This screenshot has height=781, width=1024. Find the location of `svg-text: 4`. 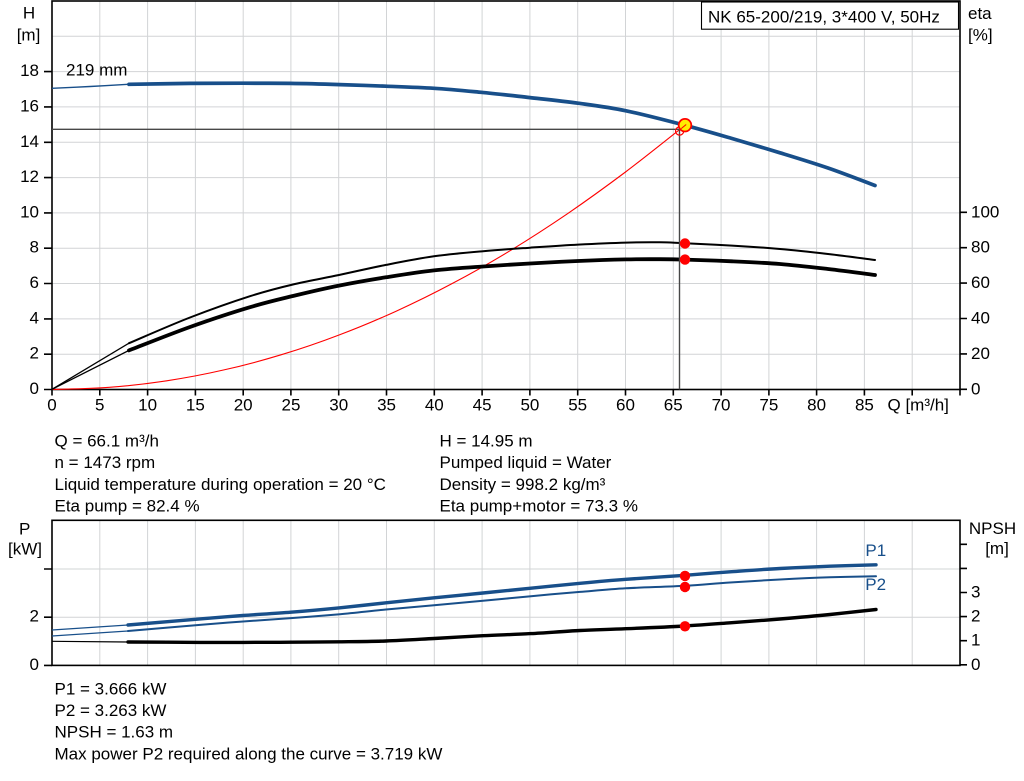

svg-text: 4 is located at coordinates (34, 317).